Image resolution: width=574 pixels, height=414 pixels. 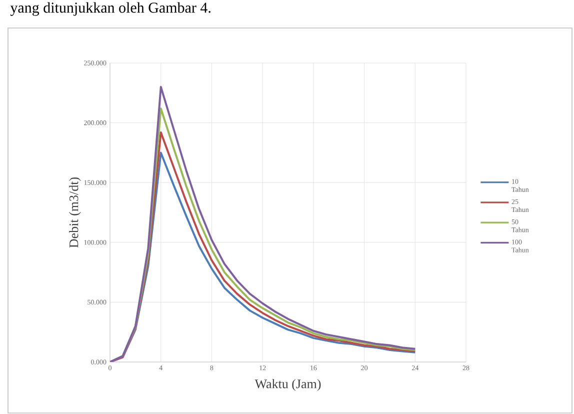 I want to click on text: yang ditunjukkan oleh Gambar 4., so click(x=110, y=9).